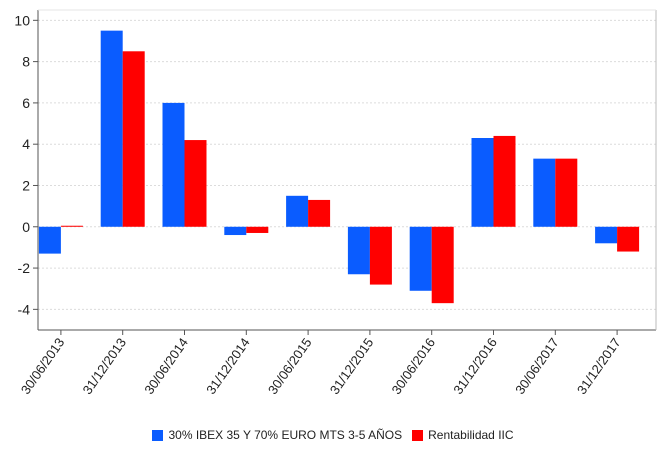 Image resolution: width=666 pixels, height=452 pixels. Describe the element at coordinates (26, 185) in the screenshot. I see `y-tick-label: 2` at that location.